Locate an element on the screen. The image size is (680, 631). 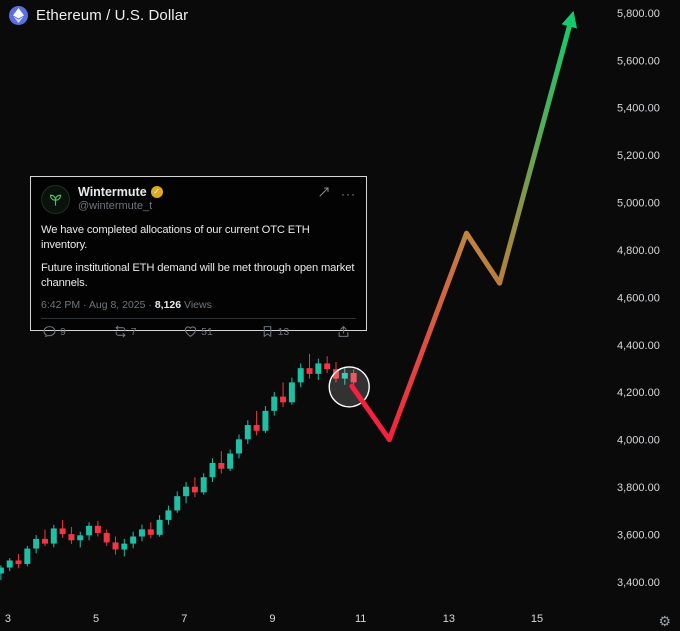
price-axis-label: 5,600.00 is located at coordinates (638, 61).